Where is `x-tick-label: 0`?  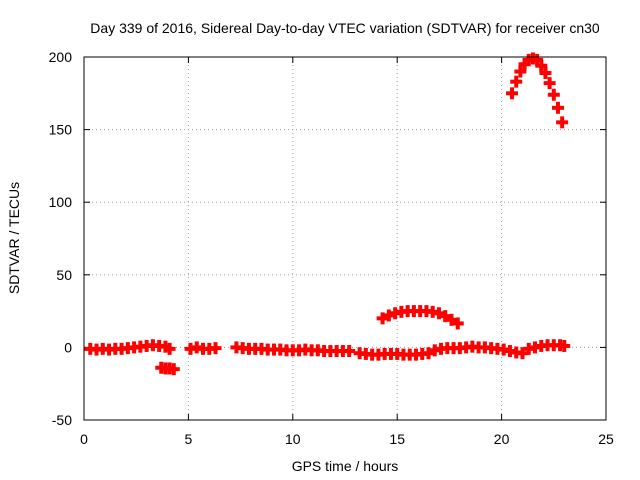
x-tick-label: 0 is located at coordinates (84, 439).